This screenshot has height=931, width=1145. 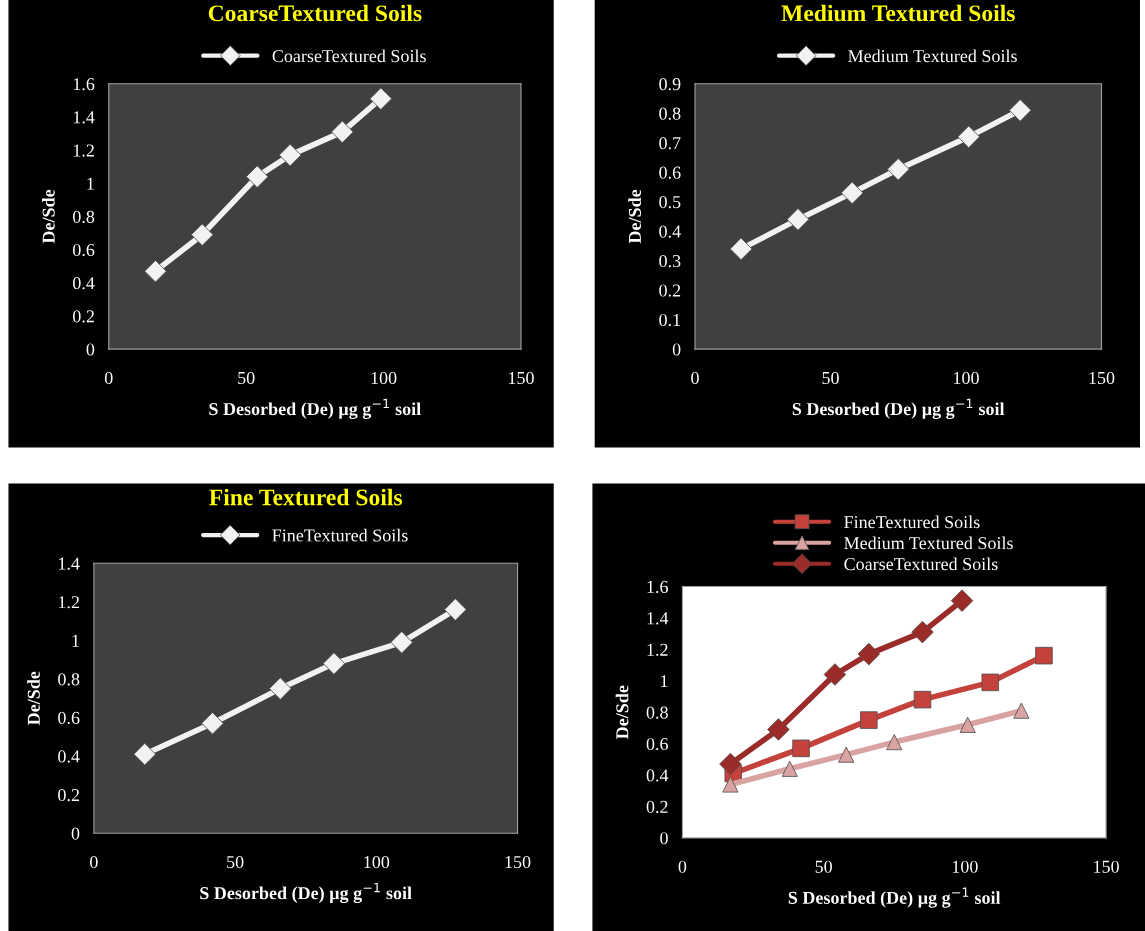 I want to click on y-tick-label: 0.3, so click(x=670, y=261).